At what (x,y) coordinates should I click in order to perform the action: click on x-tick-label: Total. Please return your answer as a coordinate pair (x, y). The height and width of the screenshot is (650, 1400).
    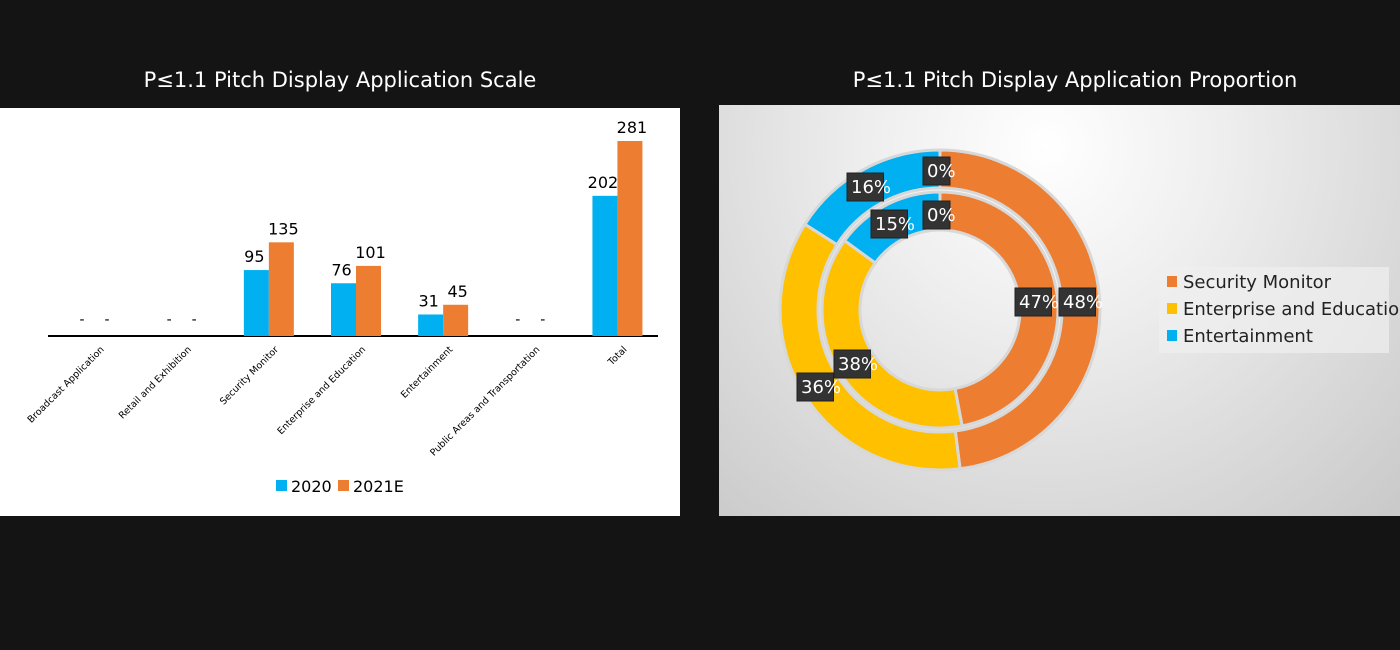
    Looking at the image, I should click on (617, 356).